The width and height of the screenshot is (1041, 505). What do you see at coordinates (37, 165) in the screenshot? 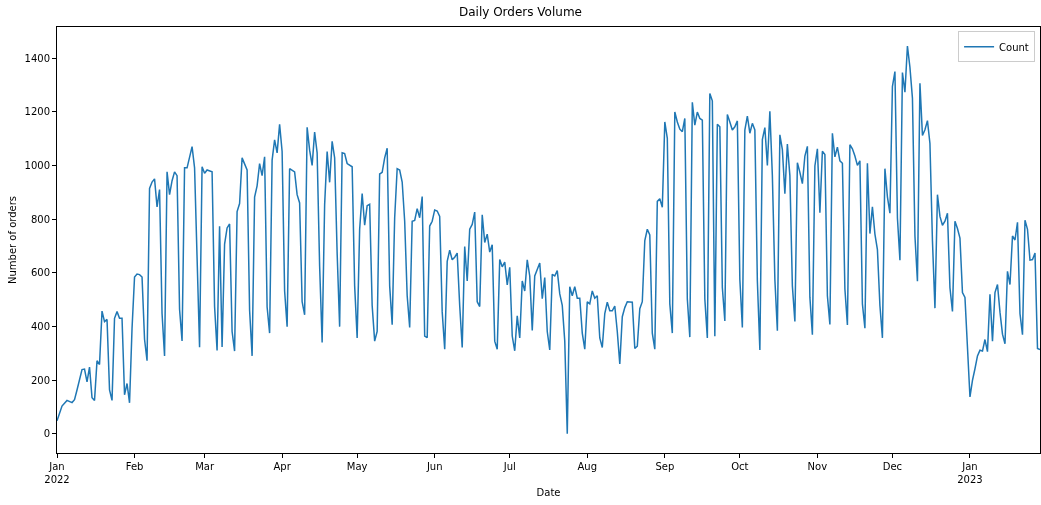
I see `y-tick-label: 1000` at bounding box center [37, 165].